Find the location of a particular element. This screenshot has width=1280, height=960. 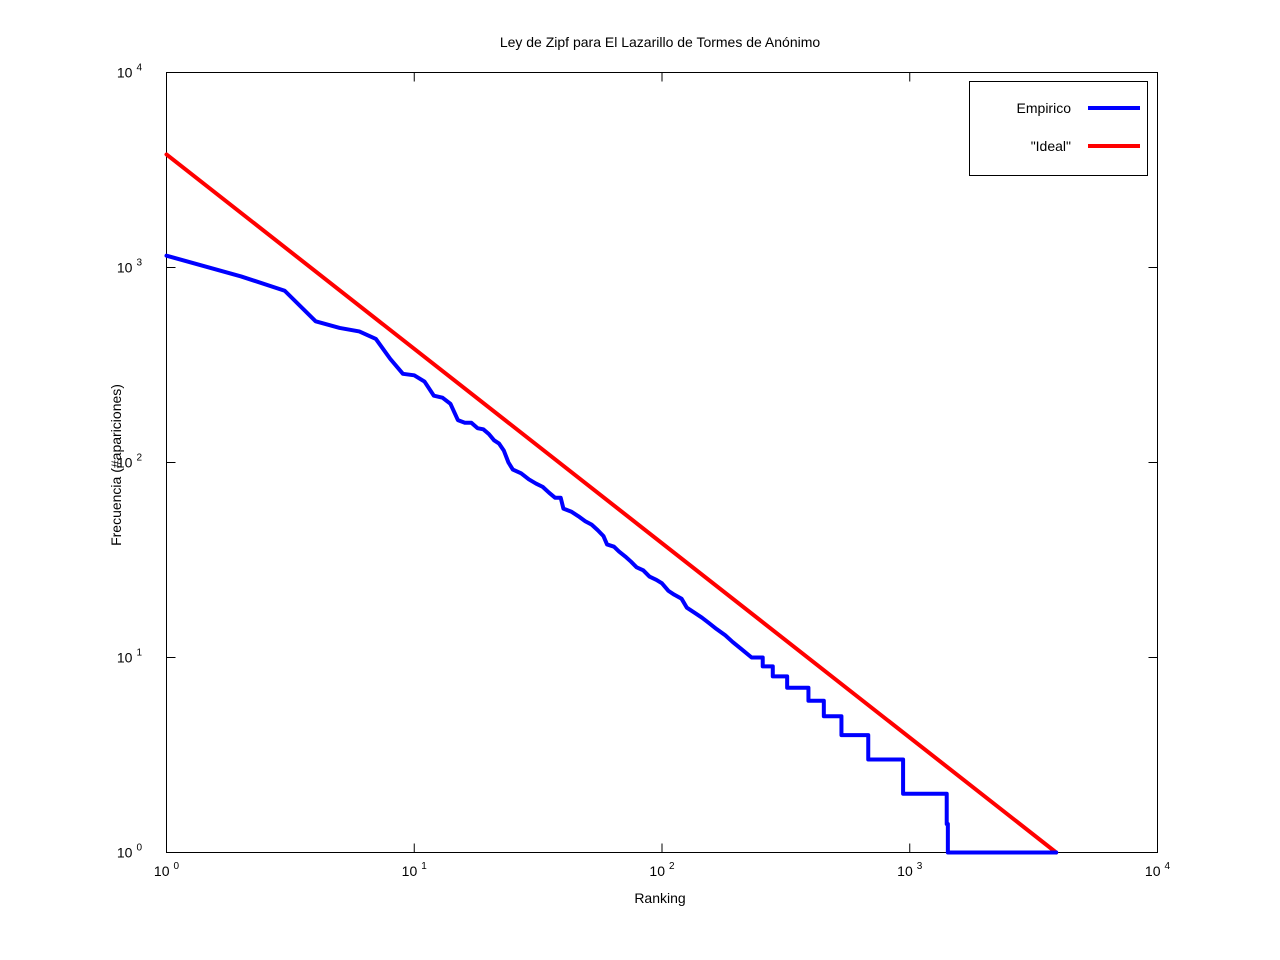

y-tick-label: 10 4 is located at coordinates (130, 72).